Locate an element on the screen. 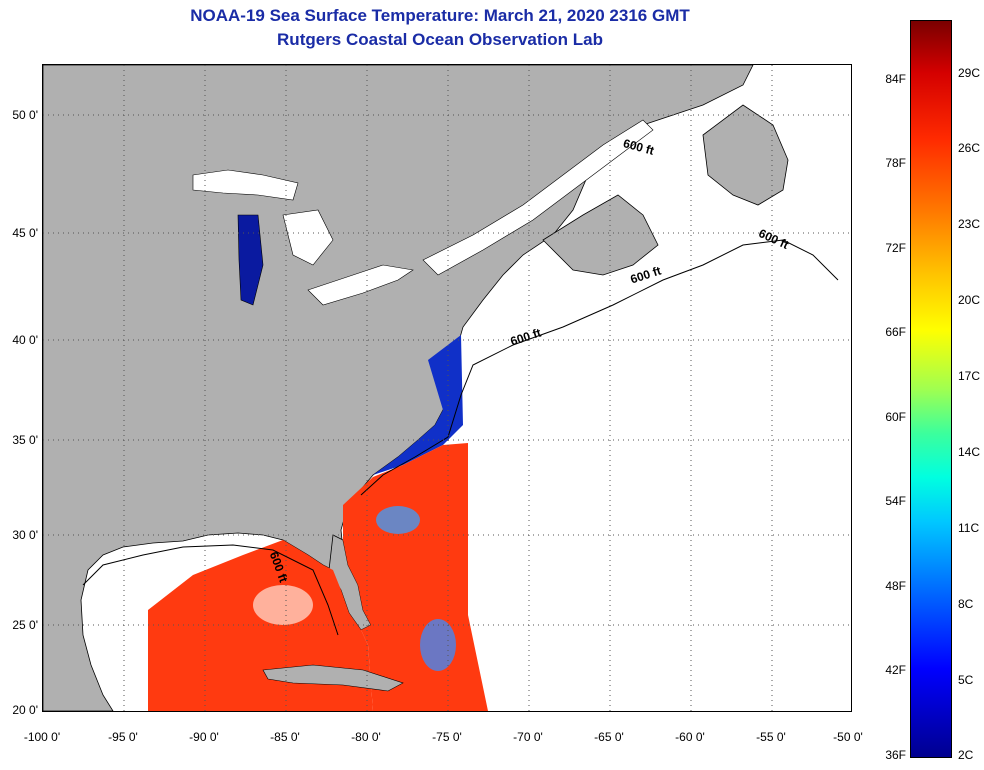  lat-label-35: 35 0' is located at coordinates (25, 440).